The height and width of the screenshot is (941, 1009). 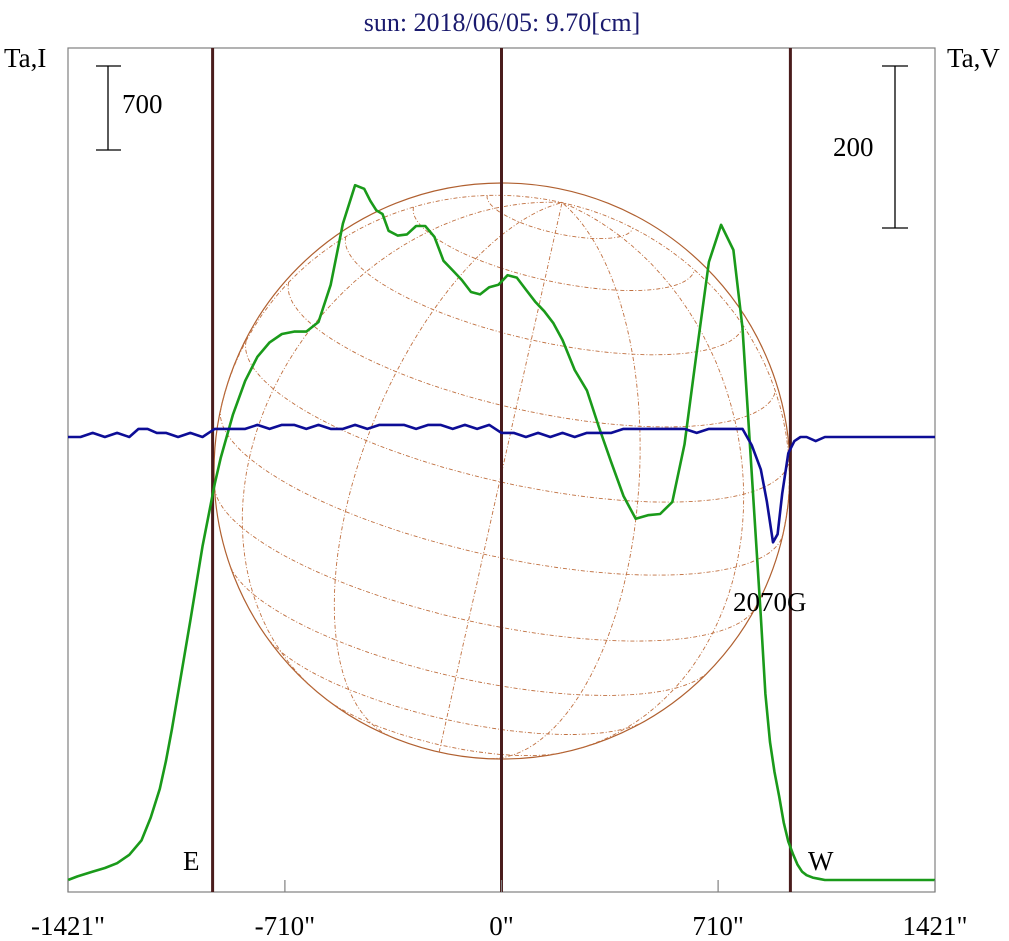 What do you see at coordinates (821, 861) in the screenshot?
I see `marker-label-west: W` at bounding box center [821, 861].